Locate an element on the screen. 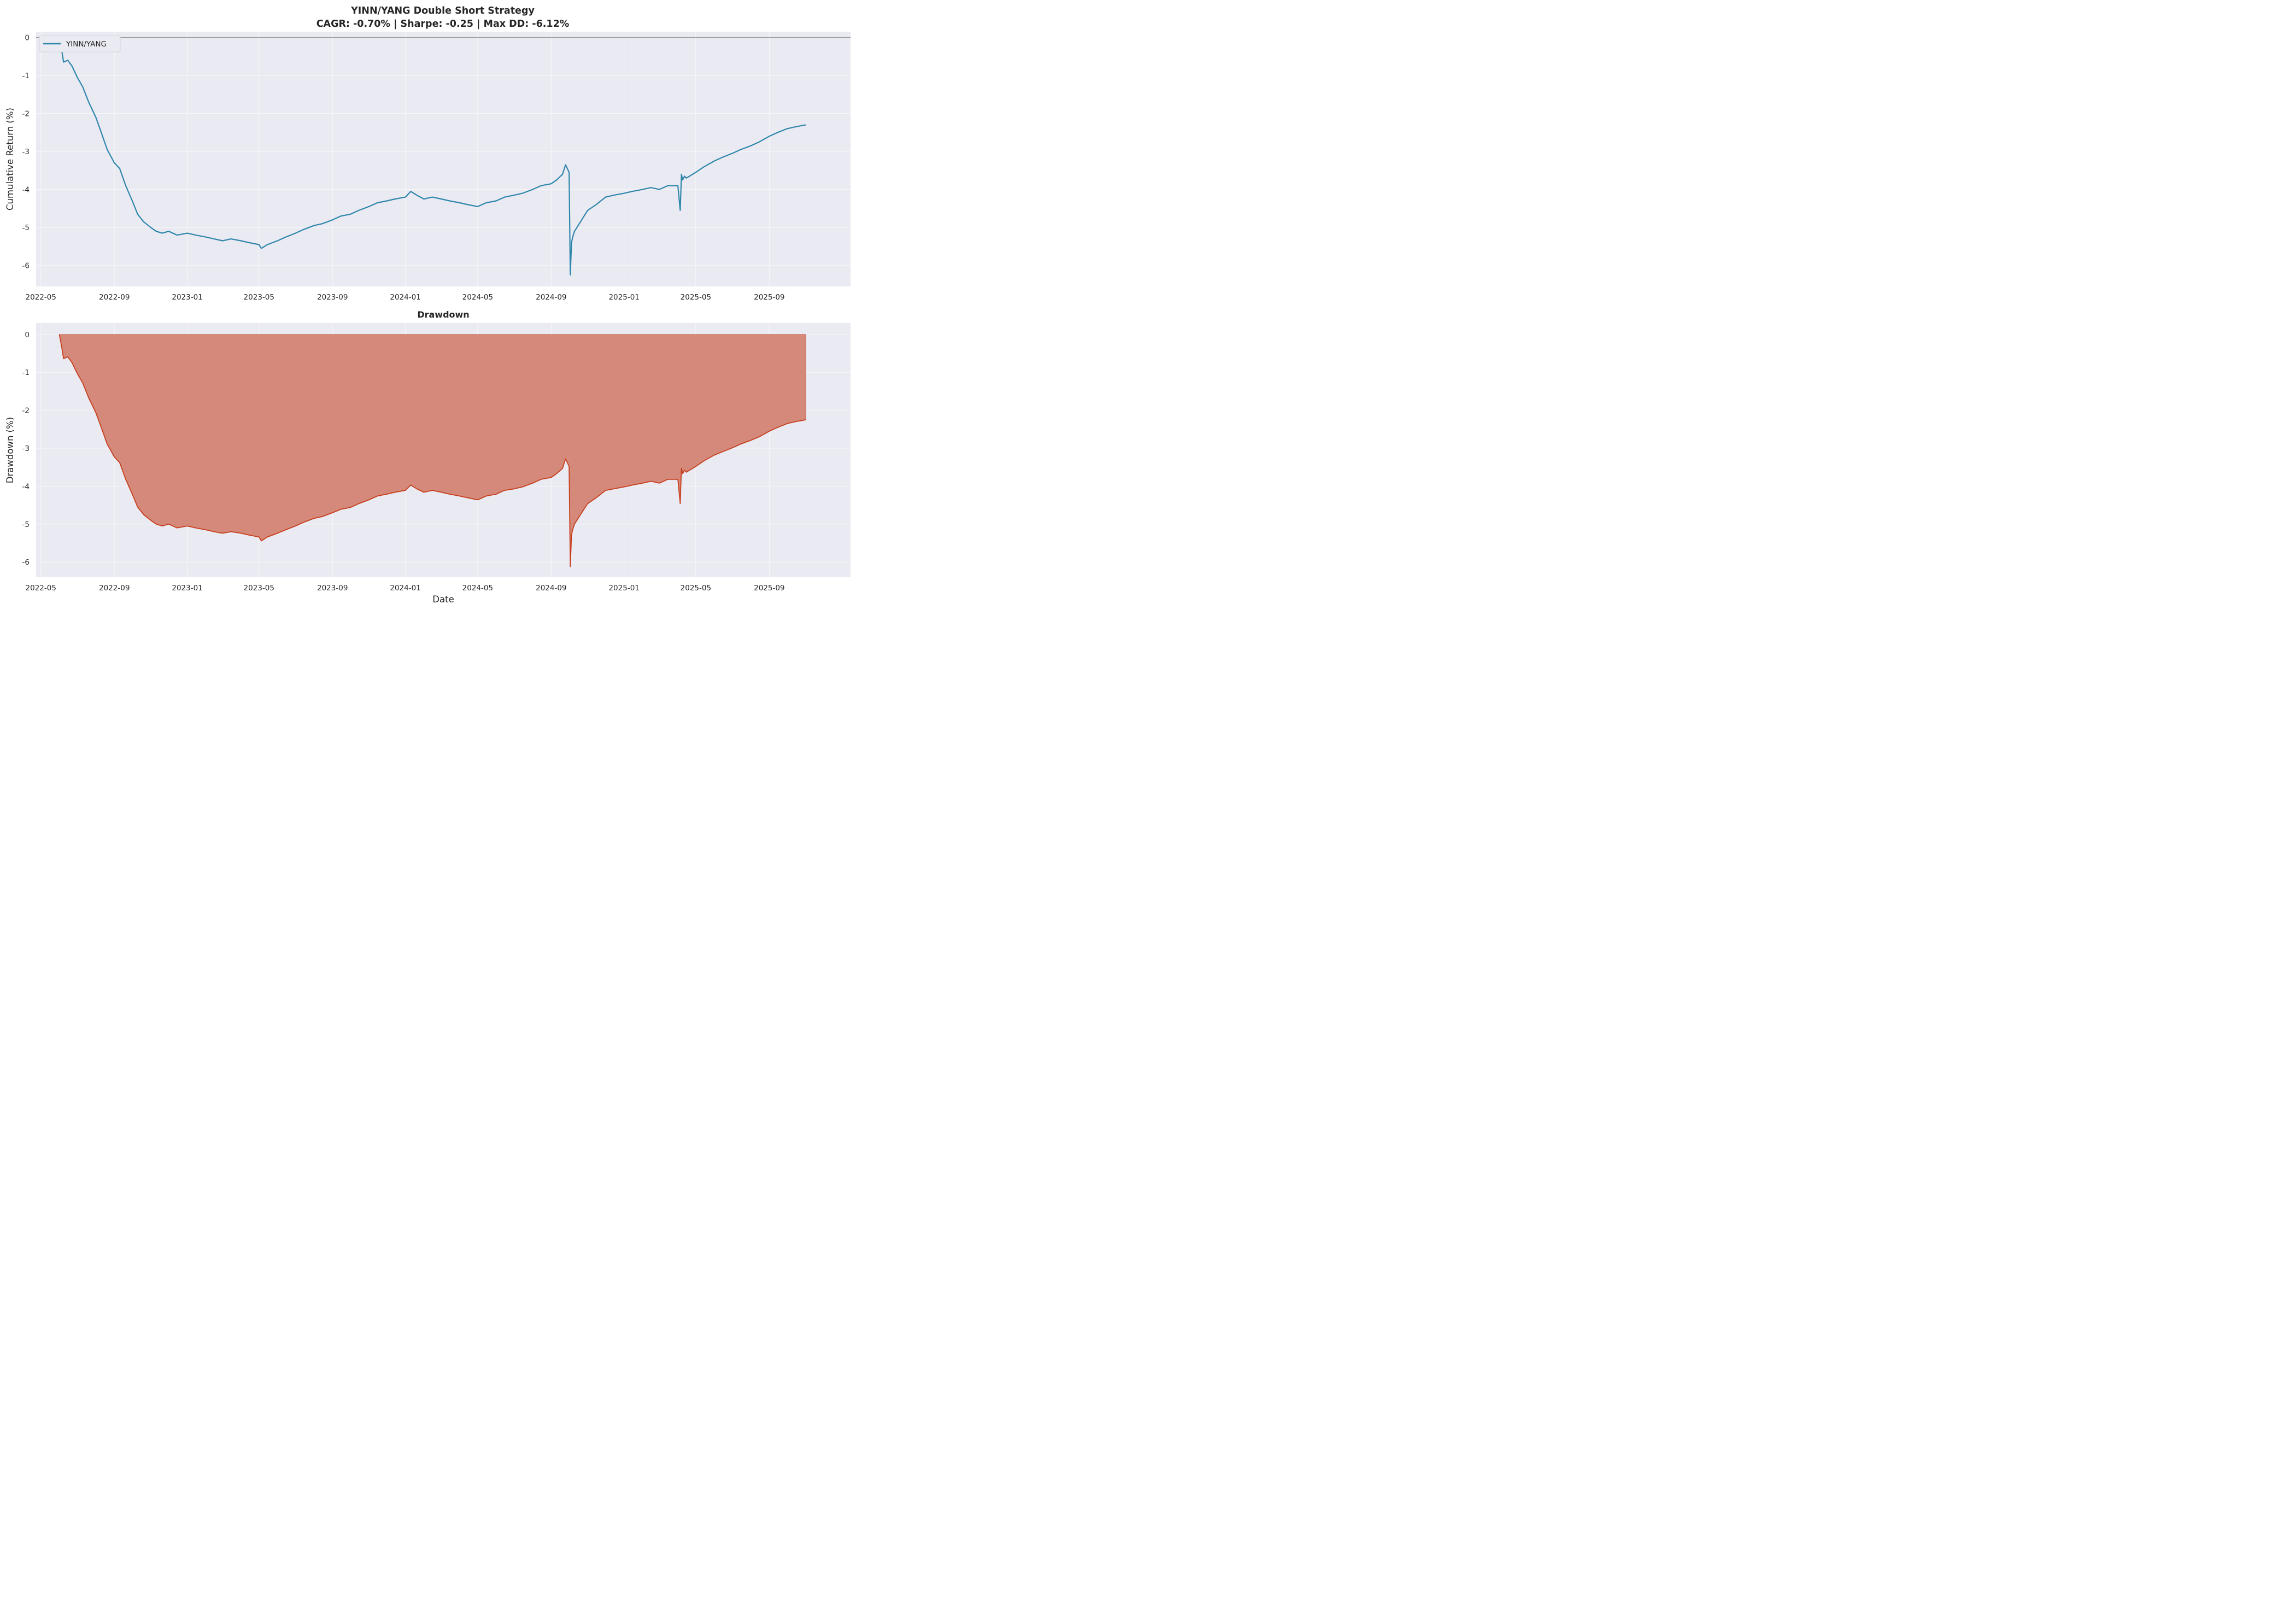 Image resolution: width=2280 pixels, height=1624 pixels. cumulative-return-line is located at coordinates (432, 156).